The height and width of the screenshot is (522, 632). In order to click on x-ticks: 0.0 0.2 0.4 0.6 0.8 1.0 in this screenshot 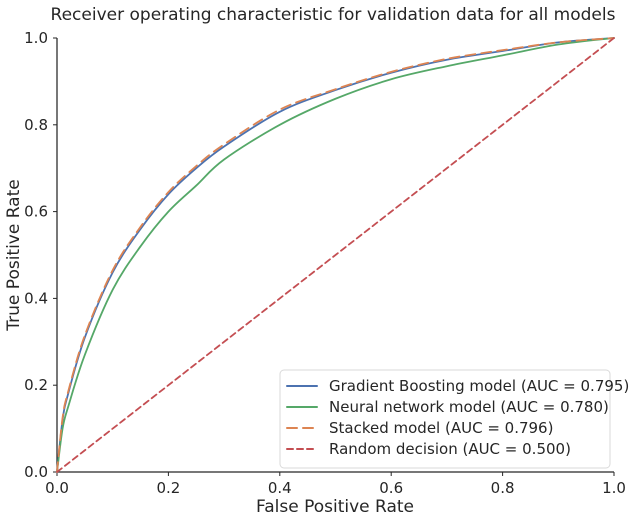, I will do `click(335, 484)`.